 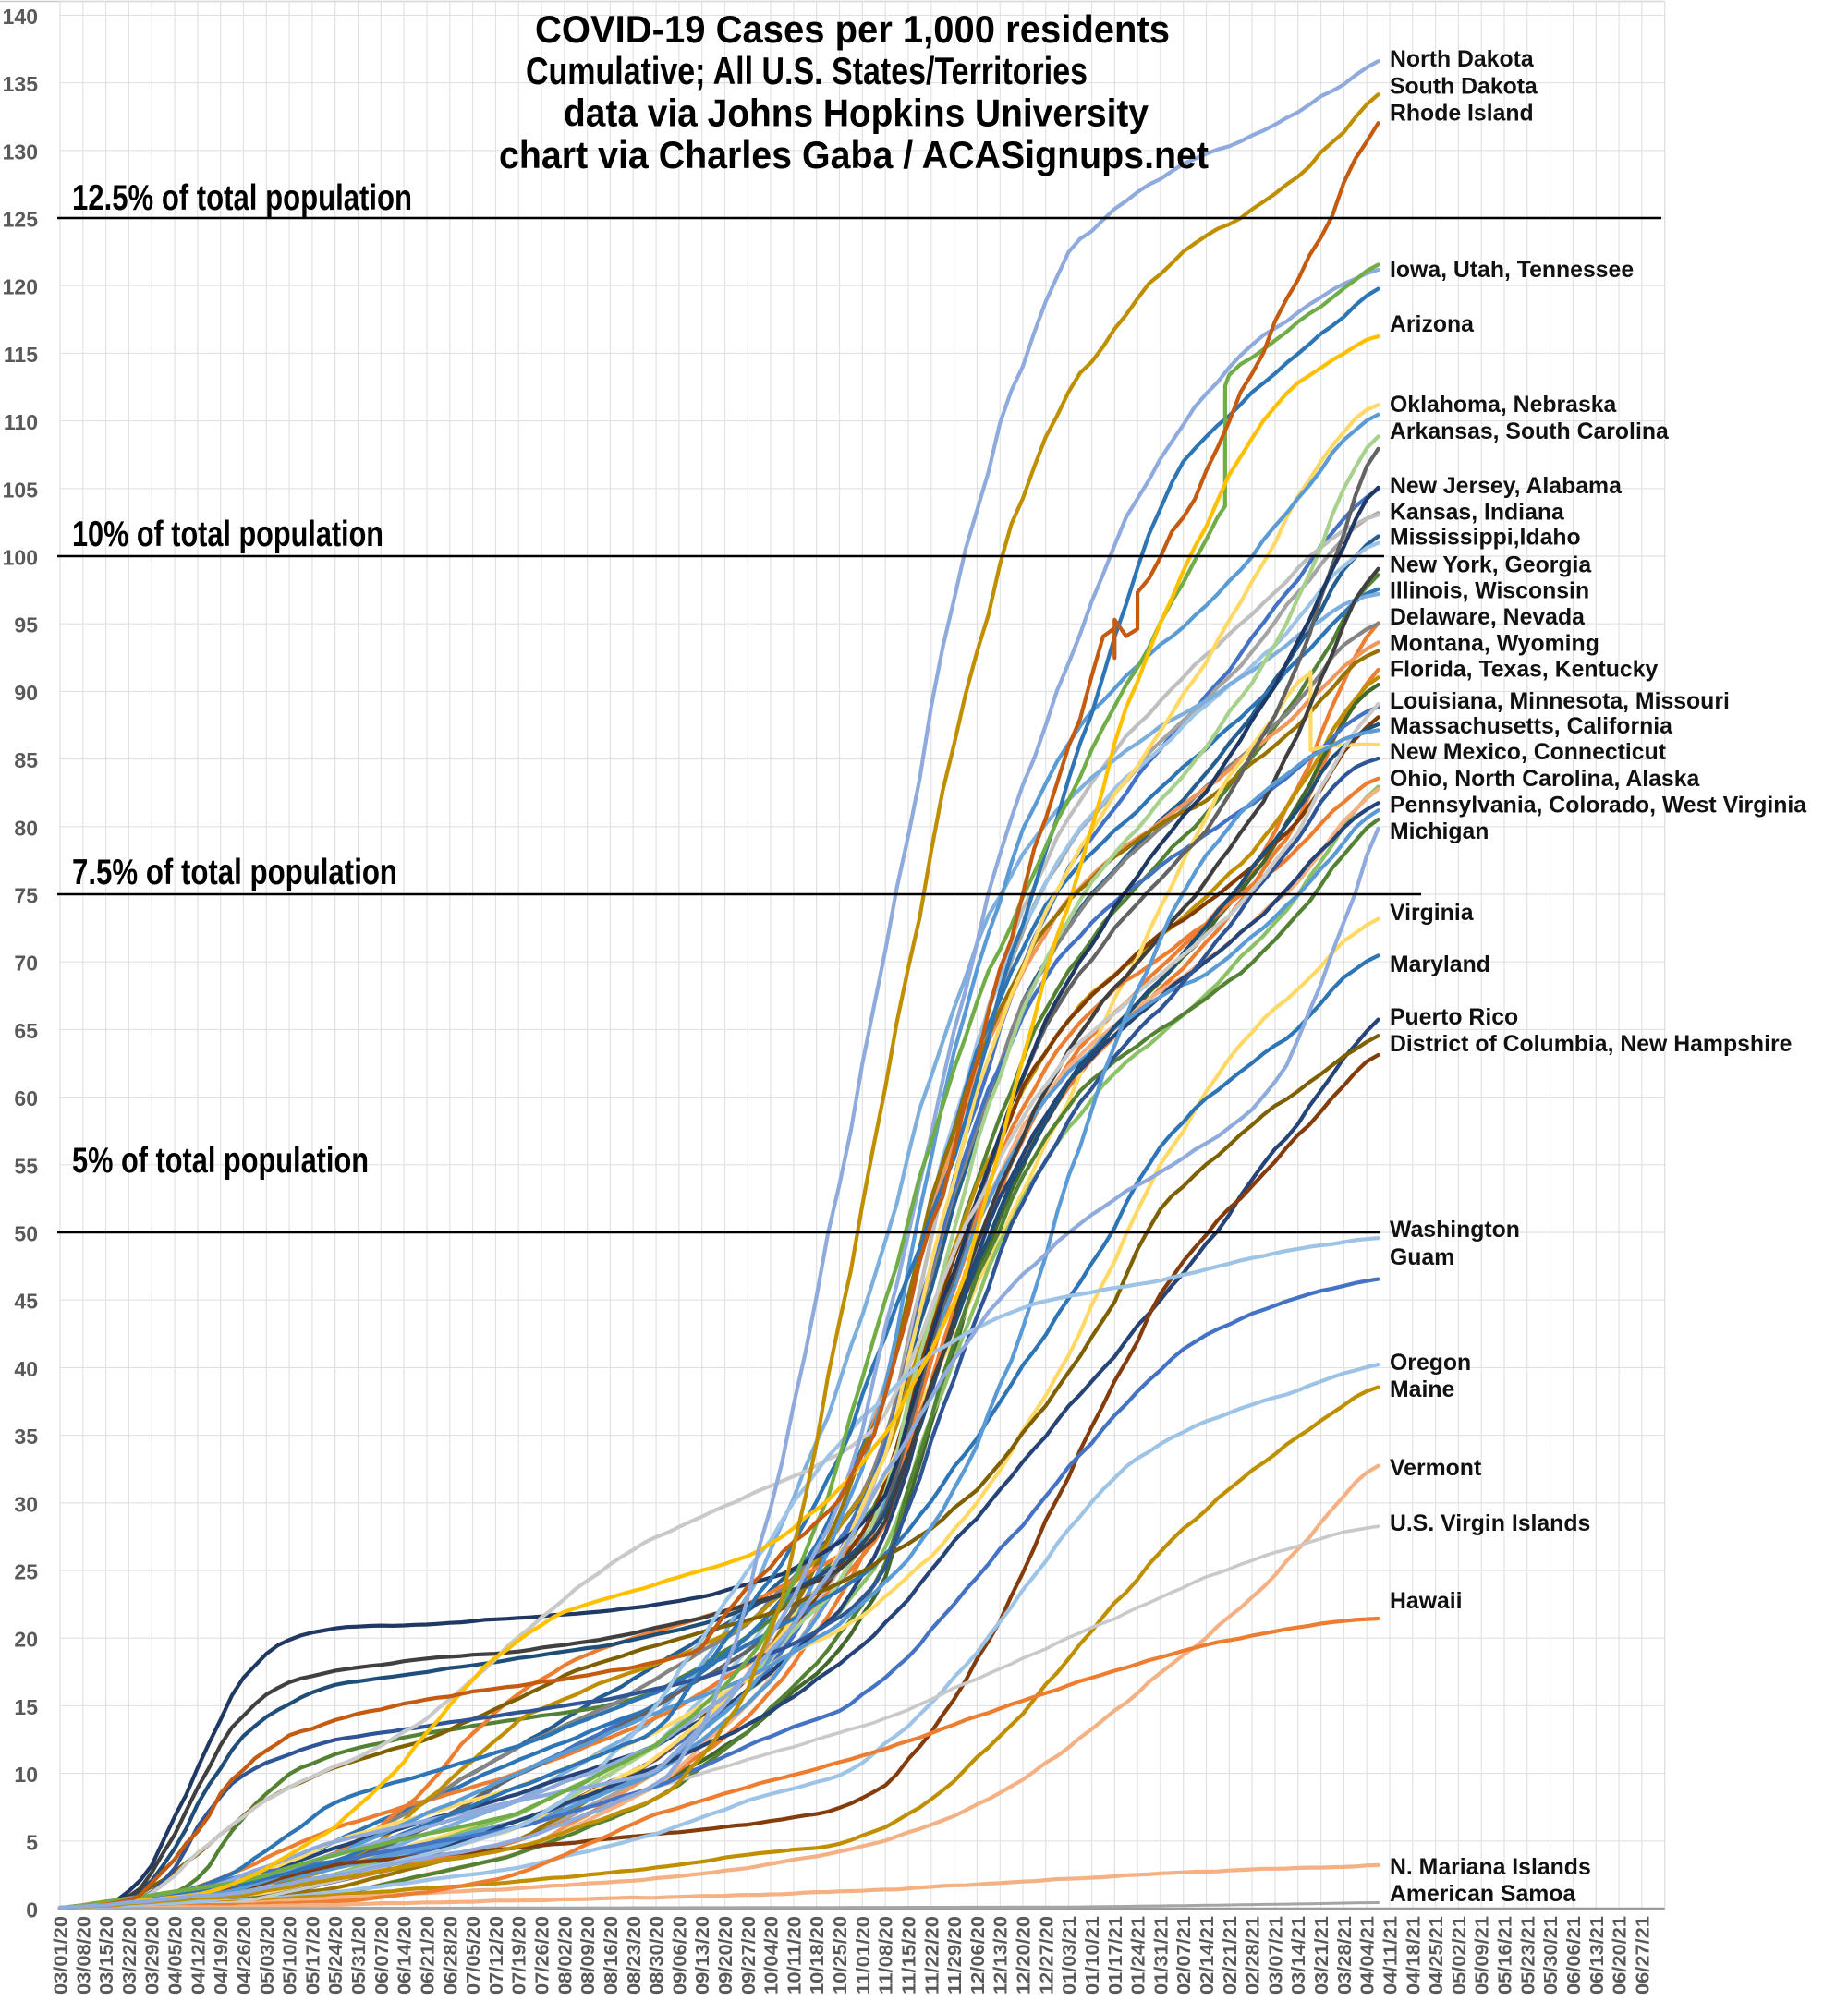 What do you see at coordinates (1430, 1363) in the screenshot?
I see `svg-text: Oregon` at bounding box center [1430, 1363].